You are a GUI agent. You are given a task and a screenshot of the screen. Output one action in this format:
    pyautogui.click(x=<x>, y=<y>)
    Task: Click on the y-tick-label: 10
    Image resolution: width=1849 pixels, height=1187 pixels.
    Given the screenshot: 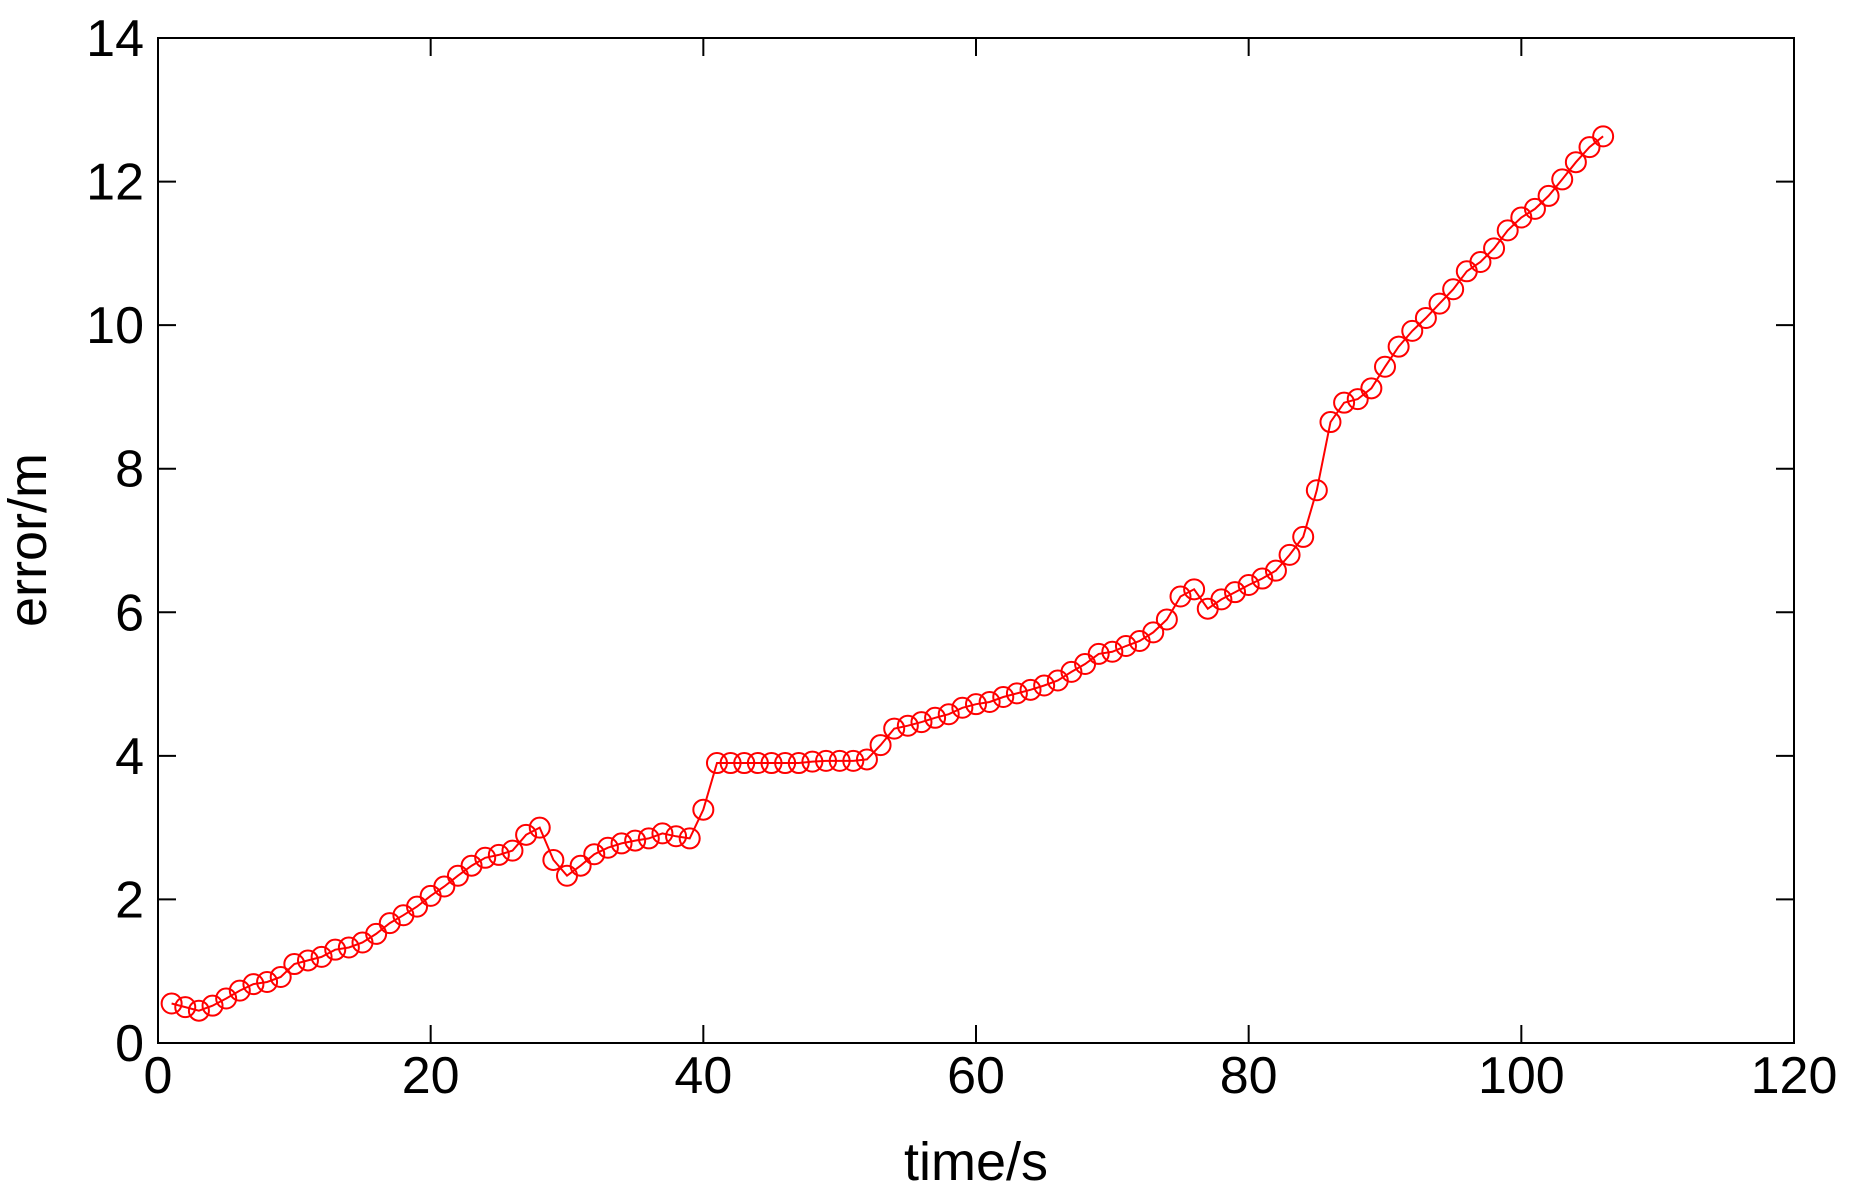 What is the action you would take?
    pyautogui.click(x=115, y=326)
    